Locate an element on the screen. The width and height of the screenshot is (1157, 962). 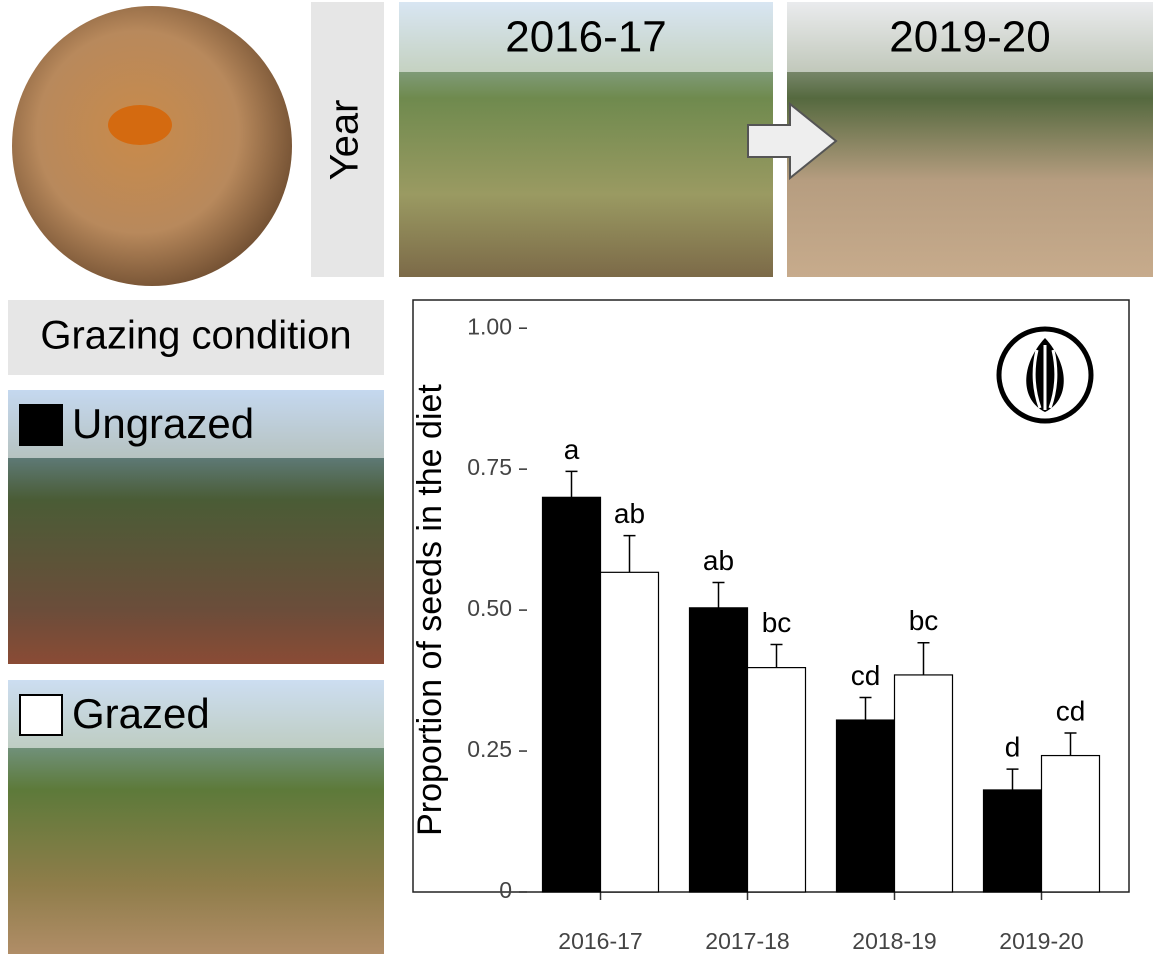
photo-year: 2019-20 is located at coordinates (969, 37).